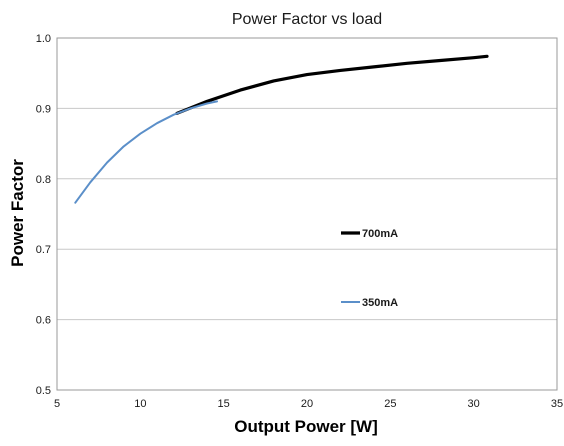  I want to click on y-tick-label: 0.6, so click(43, 321).